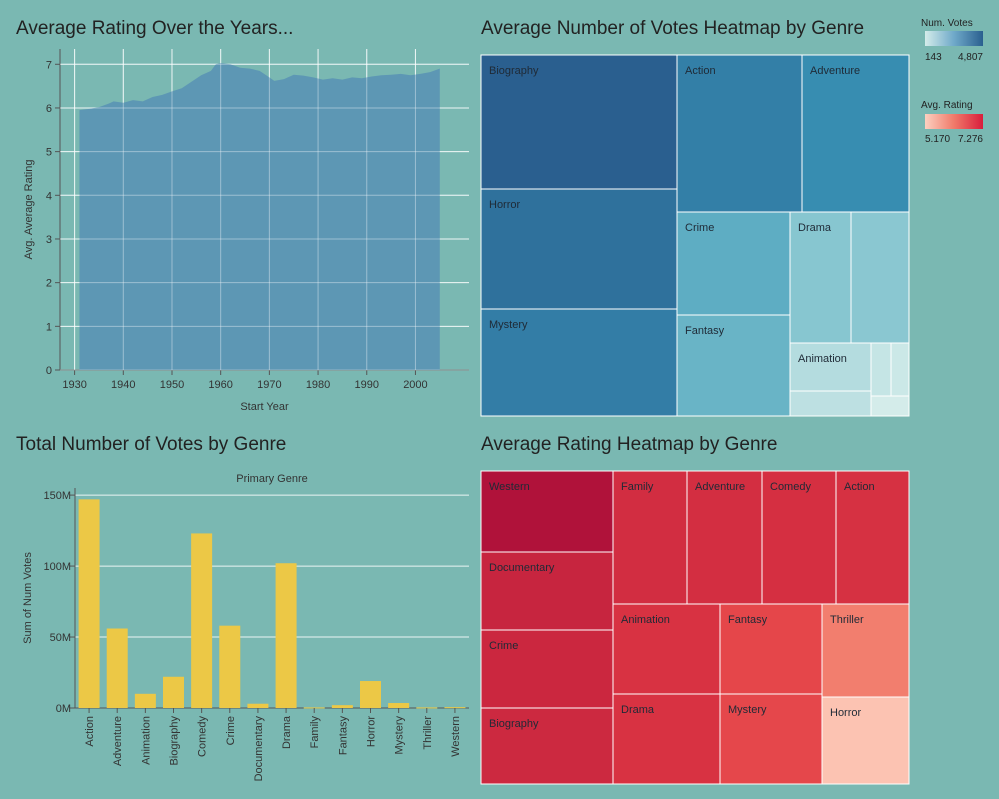 Image resolution: width=999 pixels, height=799 pixels. What do you see at coordinates (747, 710) in the screenshot?
I see `treemap-label-mystery: Mystery` at bounding box center [747, 710].